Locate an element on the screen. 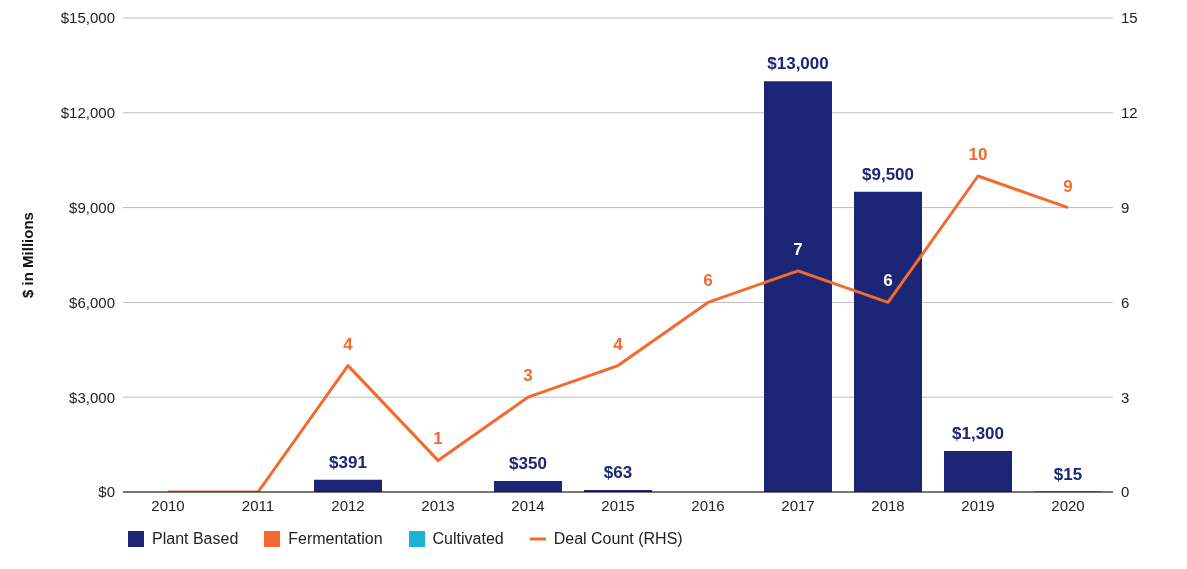  data-label: 10 is located at coordinates (978, 154).